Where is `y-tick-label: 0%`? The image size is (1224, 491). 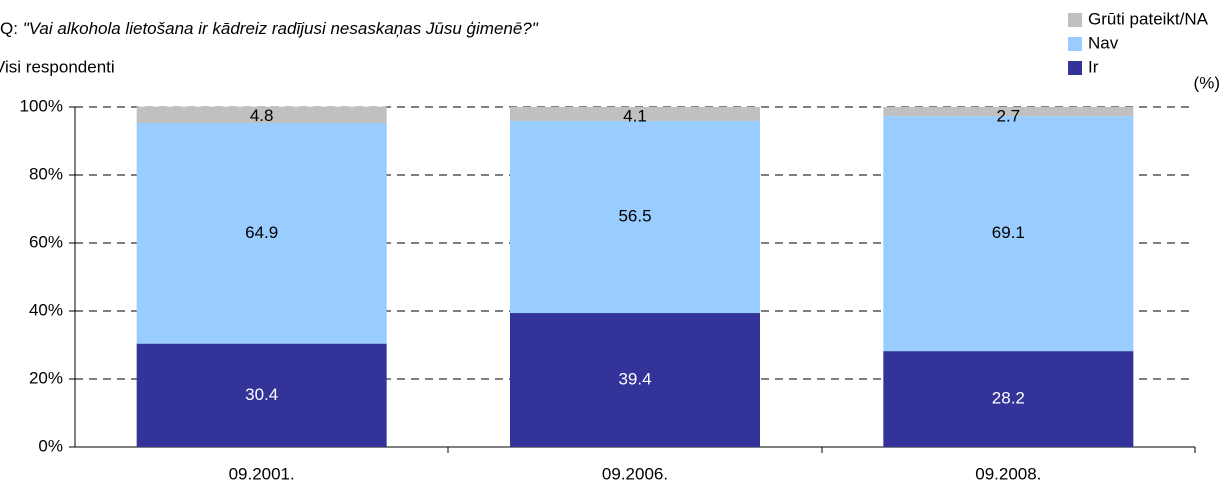
y-tick-label: 0% is located at coordinates (50, 445).